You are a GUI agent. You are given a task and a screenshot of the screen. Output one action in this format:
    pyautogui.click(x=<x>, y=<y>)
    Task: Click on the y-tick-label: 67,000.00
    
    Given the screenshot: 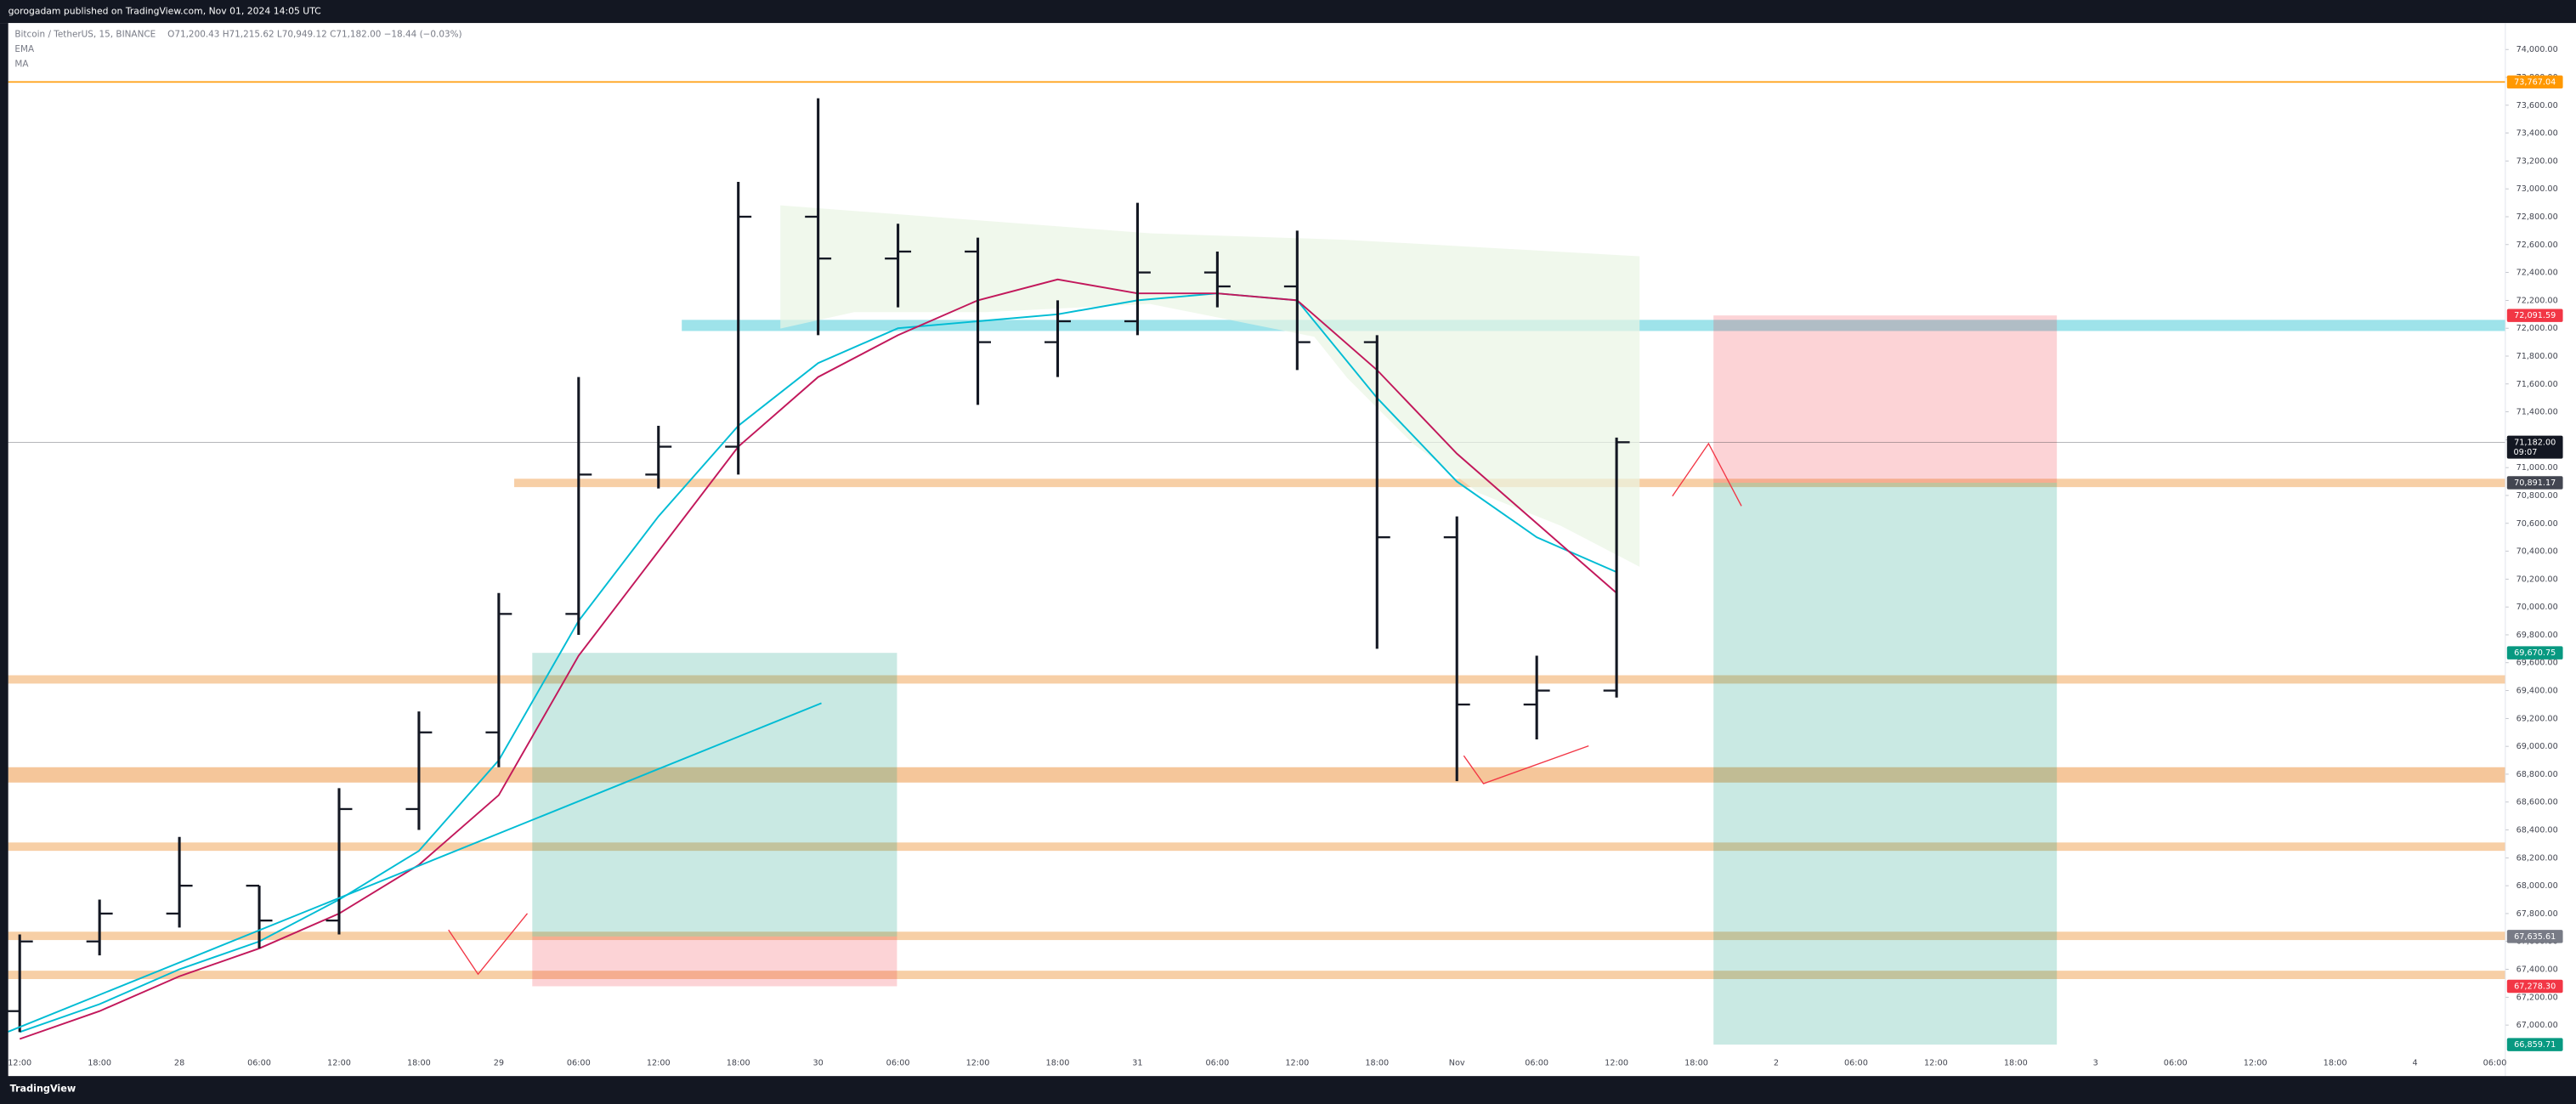 What is the action you would take?
    pyautogui.click(x=2537, y=1025)
    